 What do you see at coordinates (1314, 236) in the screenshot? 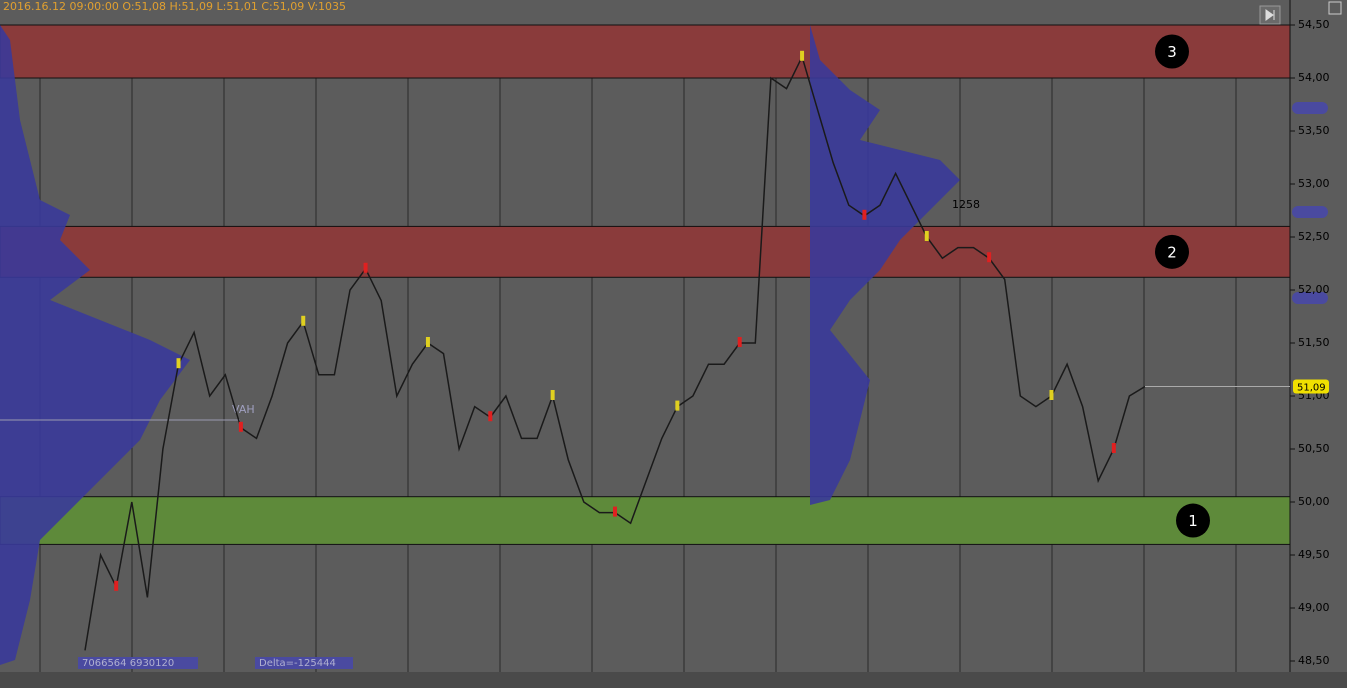
I see `y-tick-label: 52,50` at bounding box center [1314, 236].